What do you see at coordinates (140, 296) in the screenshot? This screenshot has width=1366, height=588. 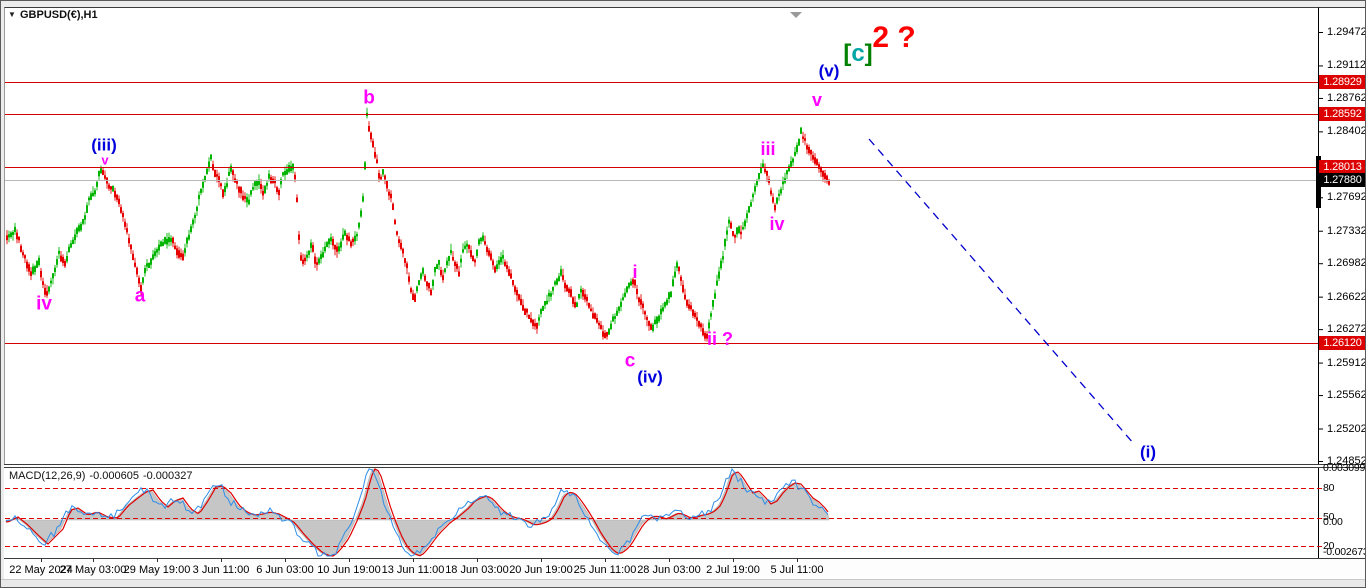 I see `wave-annotation-label: a` at bounding box center [140, 296].